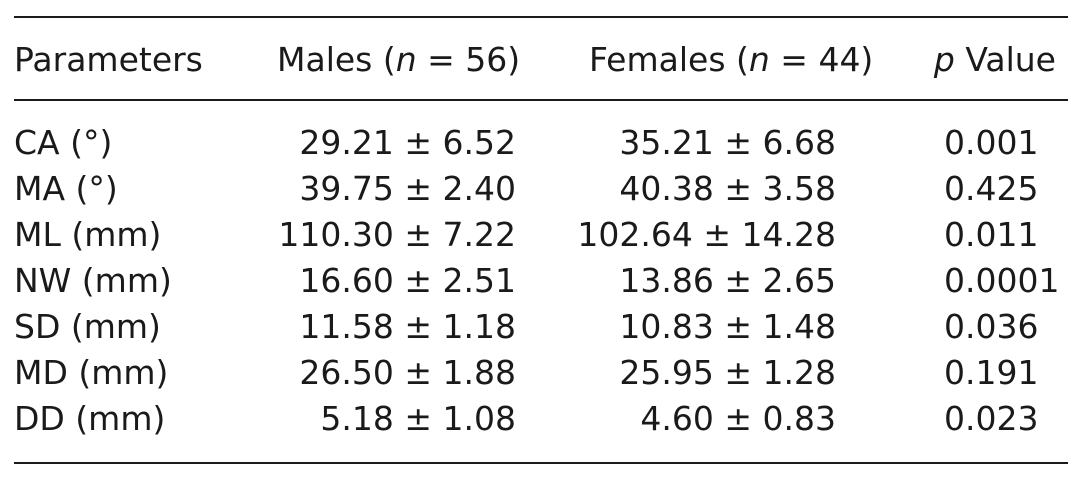  I want to click on cell-parameter: MA (°), so click(66, 188).